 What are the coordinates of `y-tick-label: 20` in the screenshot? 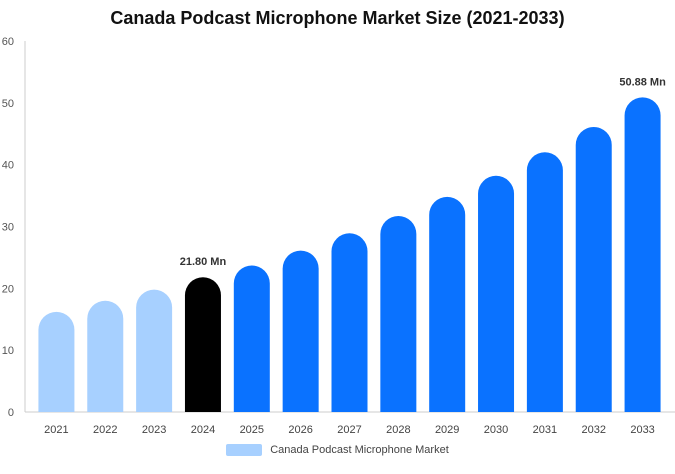 It's located at (8, 289).